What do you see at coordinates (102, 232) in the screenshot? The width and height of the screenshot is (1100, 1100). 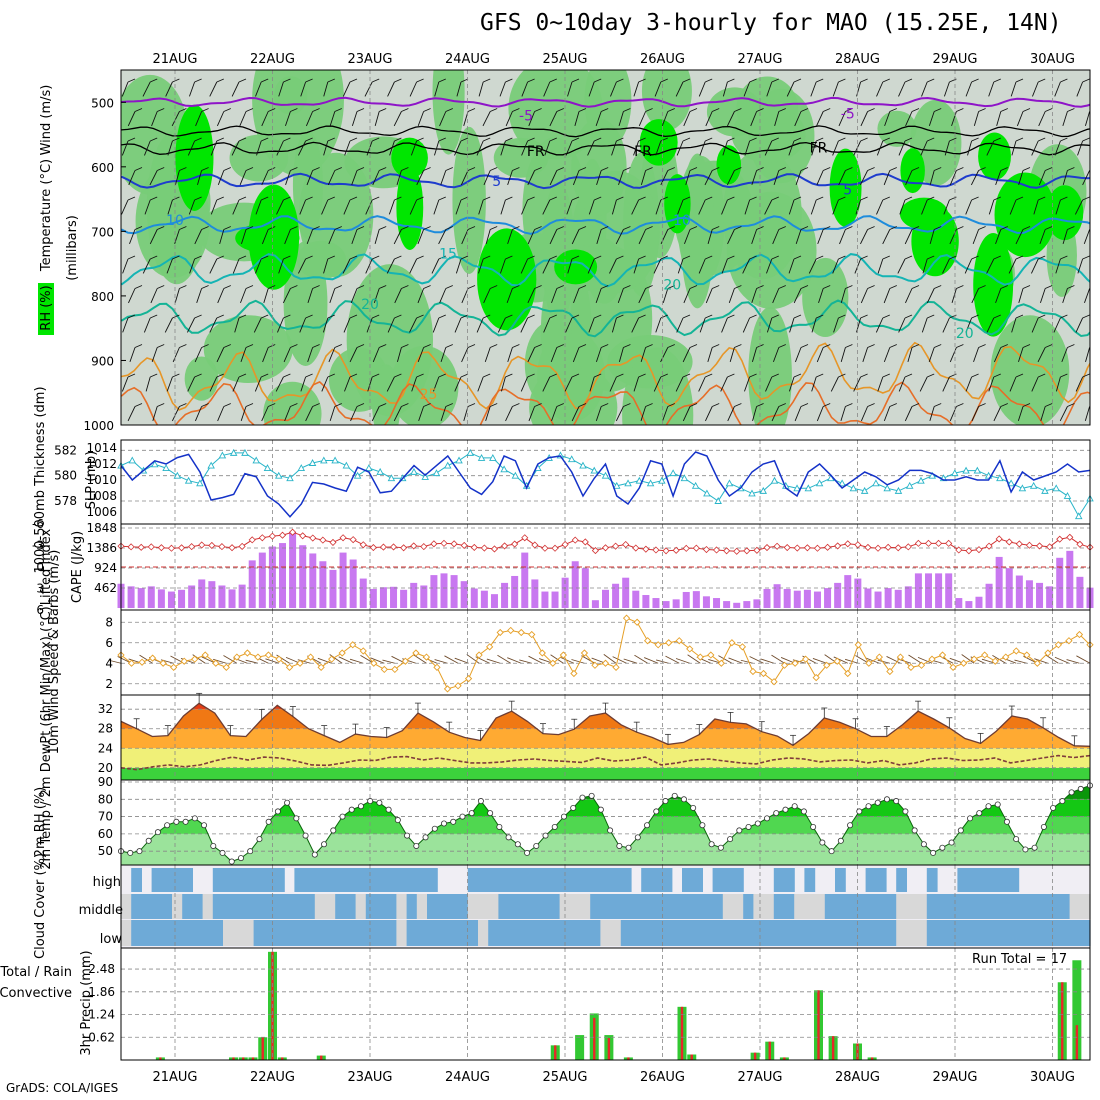 I see `pressure-tick-label: 700` at bounding box center [102, 232].